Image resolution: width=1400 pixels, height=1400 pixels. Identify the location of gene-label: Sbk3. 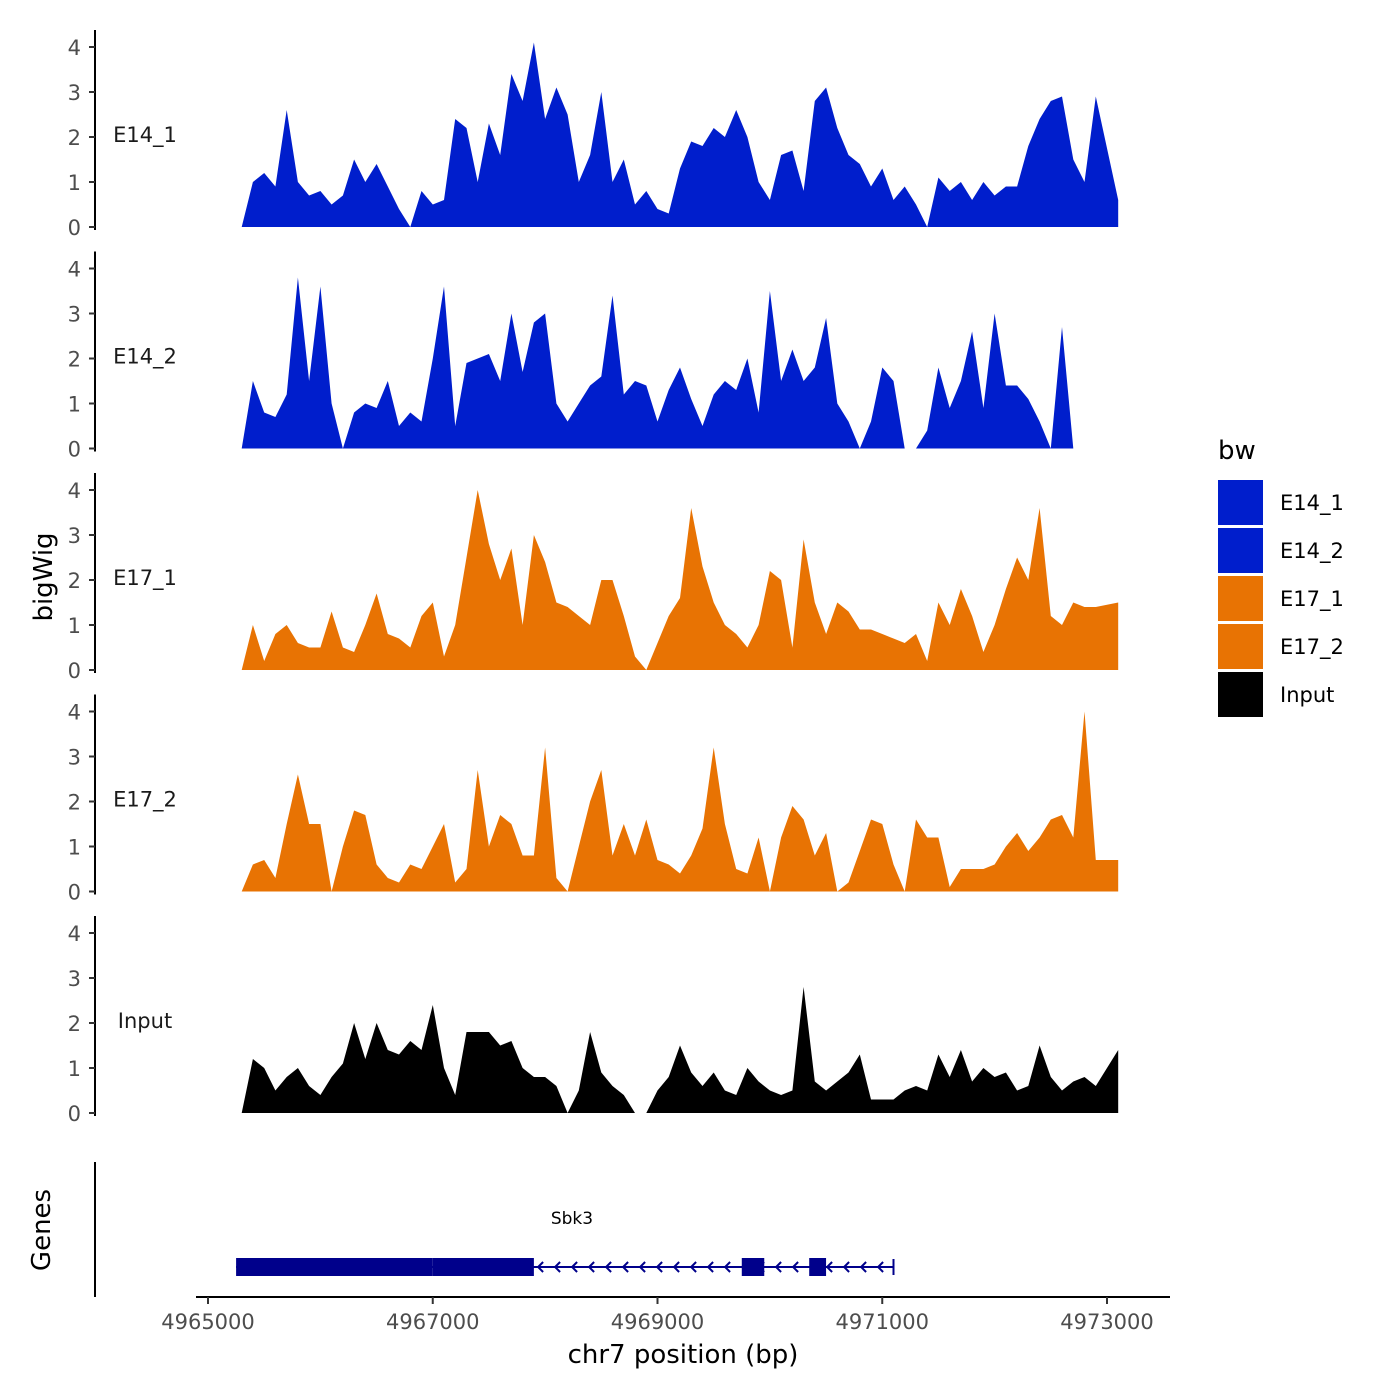
(572, 1219).